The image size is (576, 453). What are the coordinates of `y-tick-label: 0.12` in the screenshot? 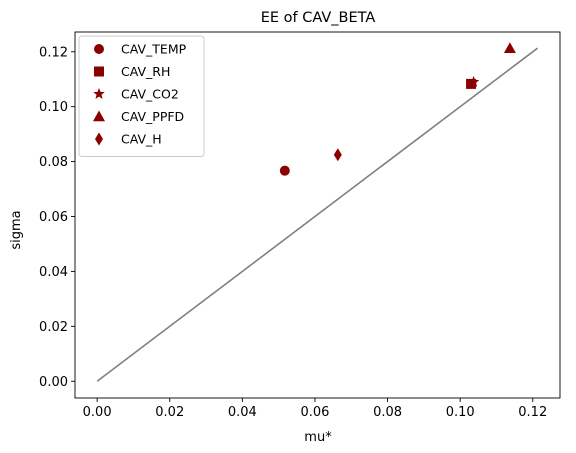 It's located at (53, 52).